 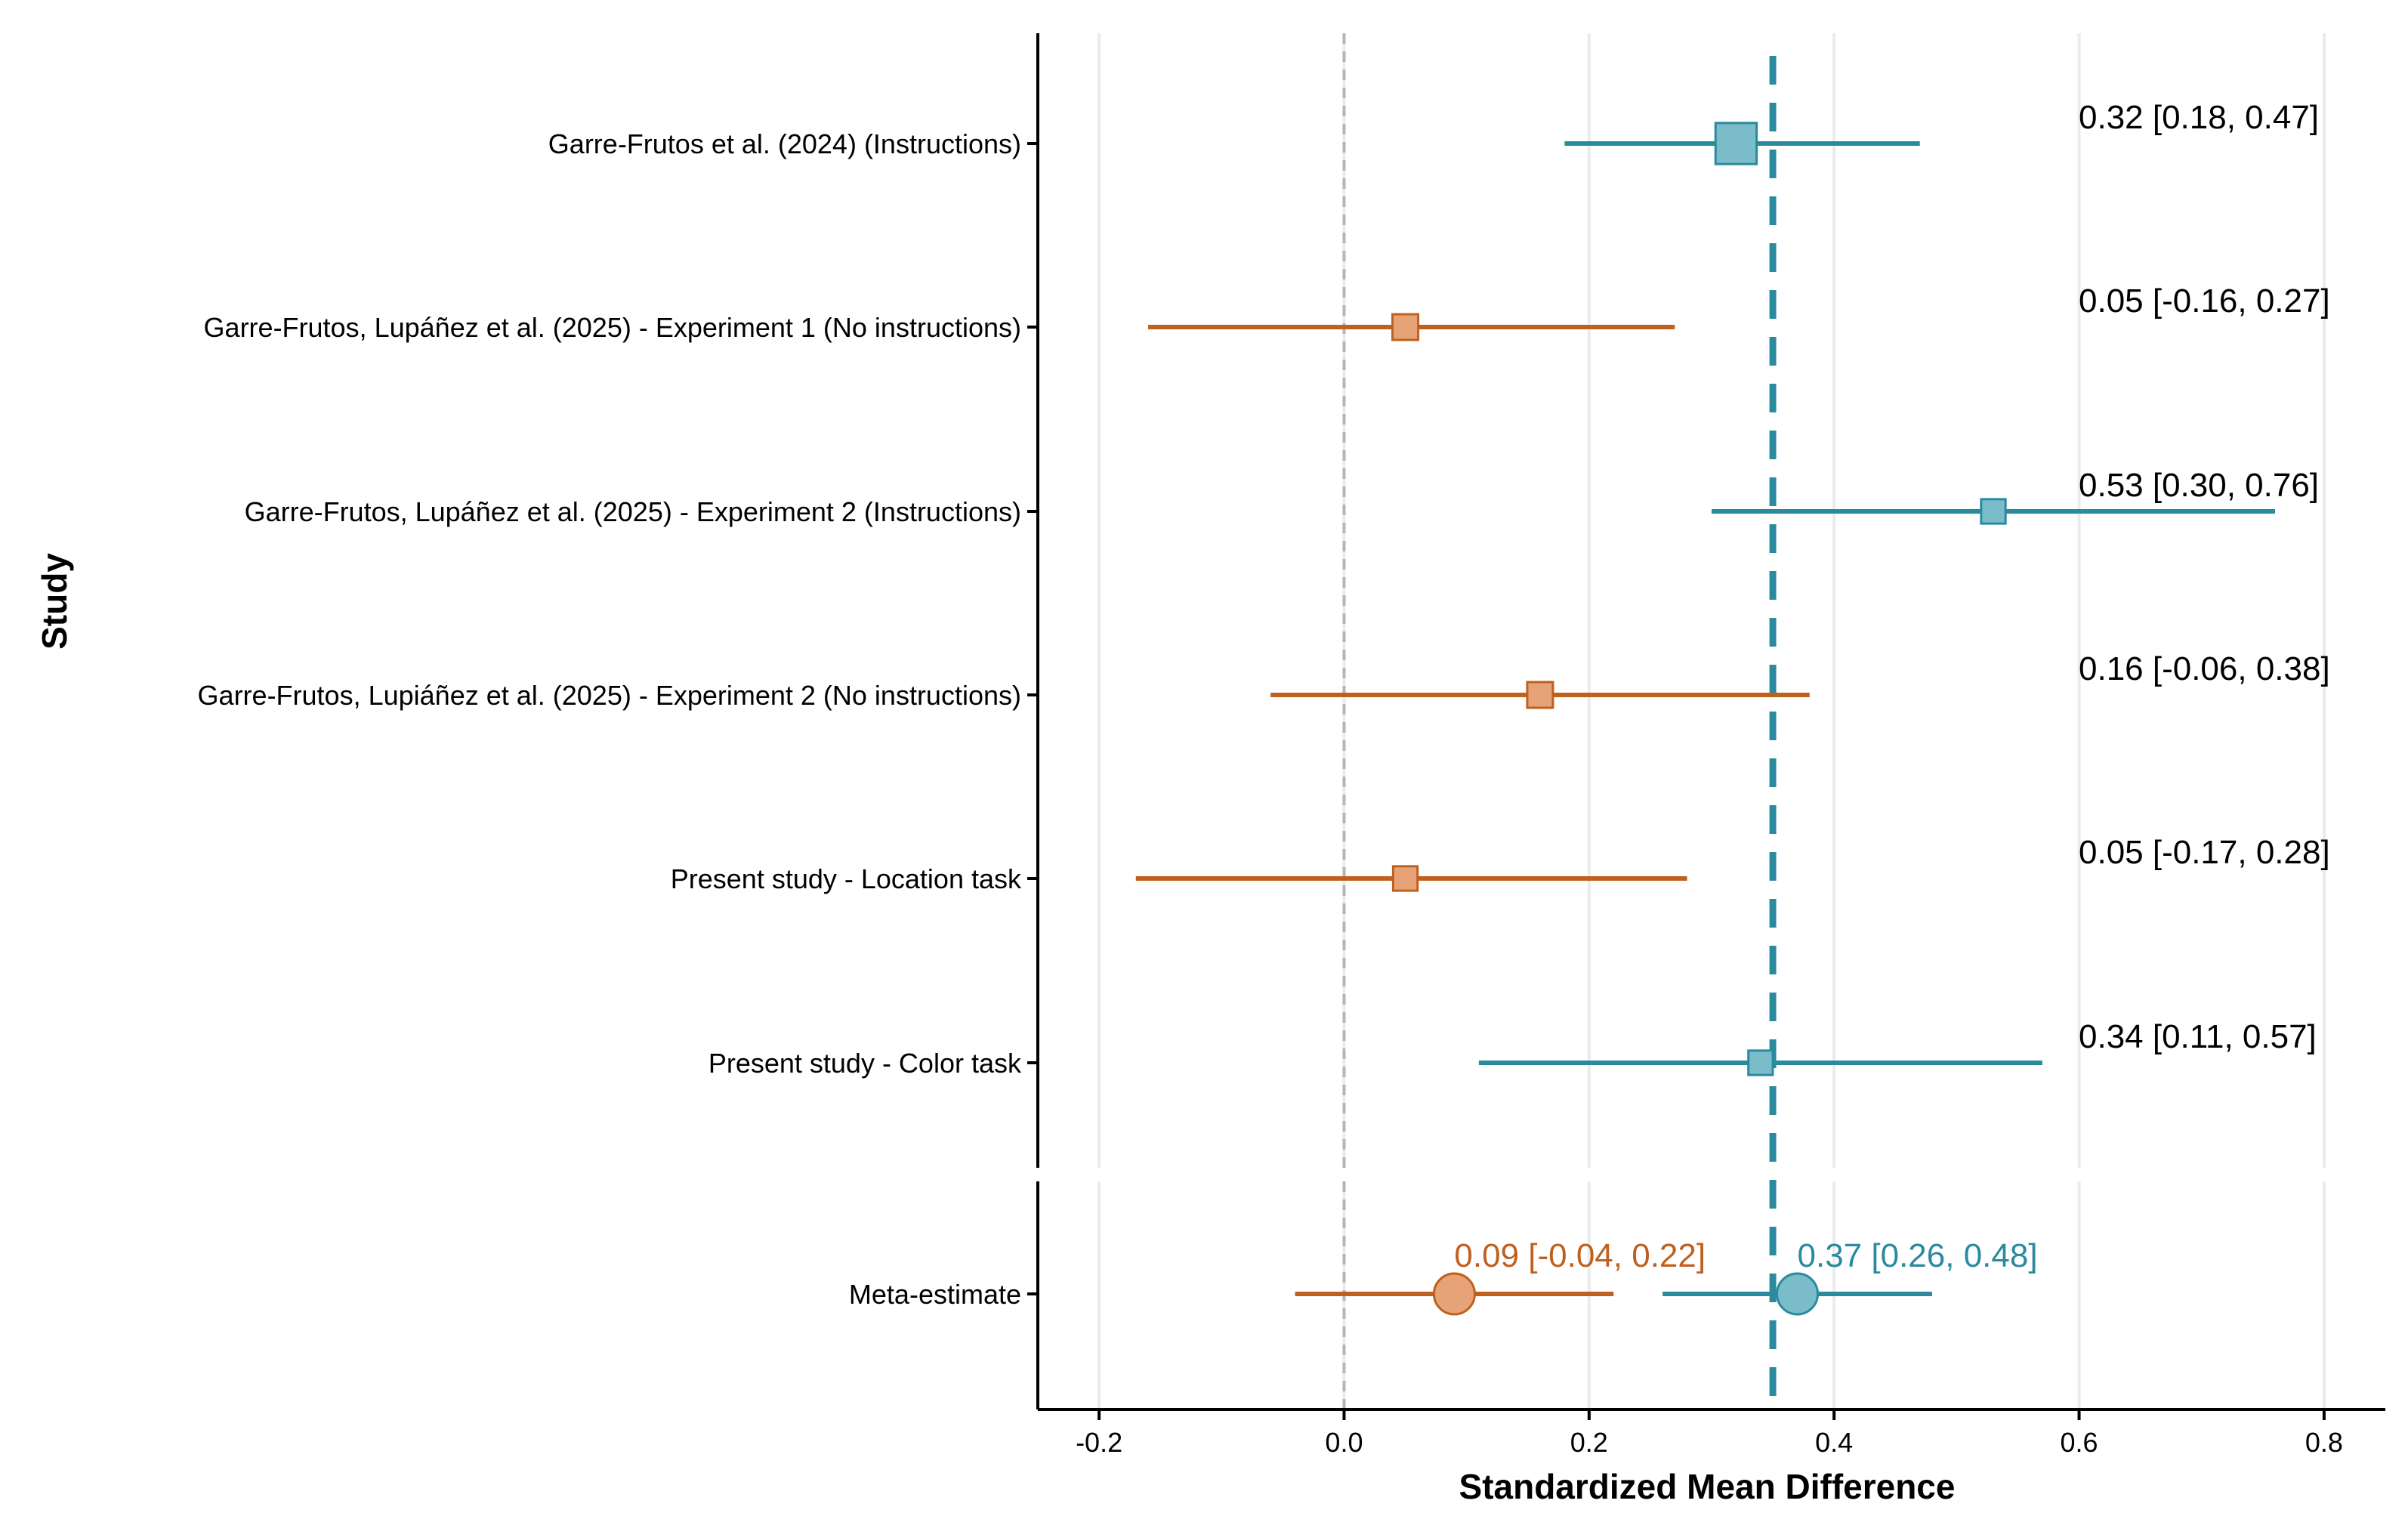 What do you see at coordinates (1589, 1442) in the screenshot?
I see `x-tick-label-2: 0.2` at bounding box center [1589, 1442].